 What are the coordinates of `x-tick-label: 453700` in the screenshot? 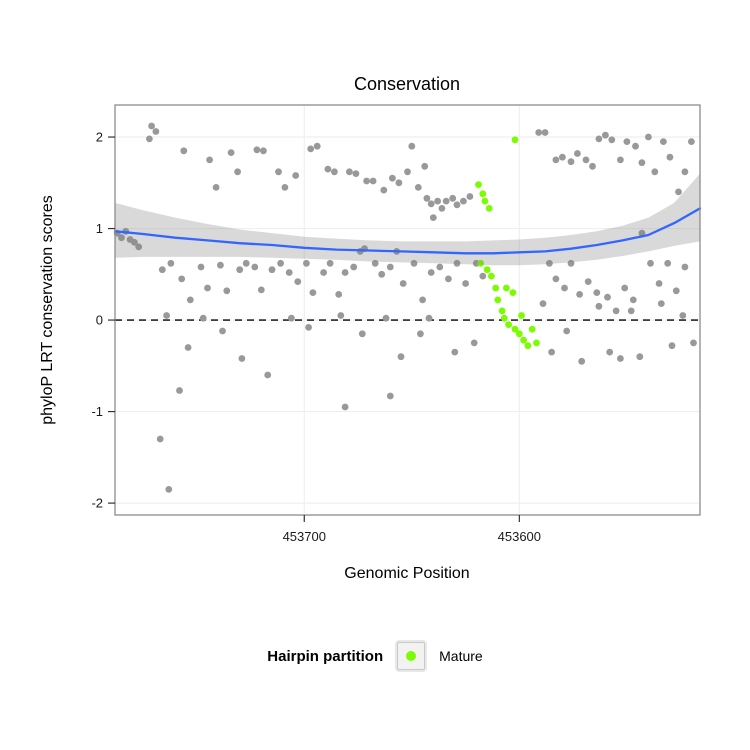 It's located at (304, 536).